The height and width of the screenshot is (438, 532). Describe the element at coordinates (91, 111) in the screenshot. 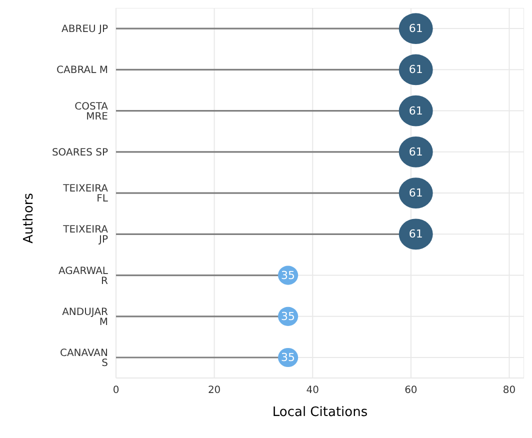

I see `y-tick-label: COSTA MRE` at that location.